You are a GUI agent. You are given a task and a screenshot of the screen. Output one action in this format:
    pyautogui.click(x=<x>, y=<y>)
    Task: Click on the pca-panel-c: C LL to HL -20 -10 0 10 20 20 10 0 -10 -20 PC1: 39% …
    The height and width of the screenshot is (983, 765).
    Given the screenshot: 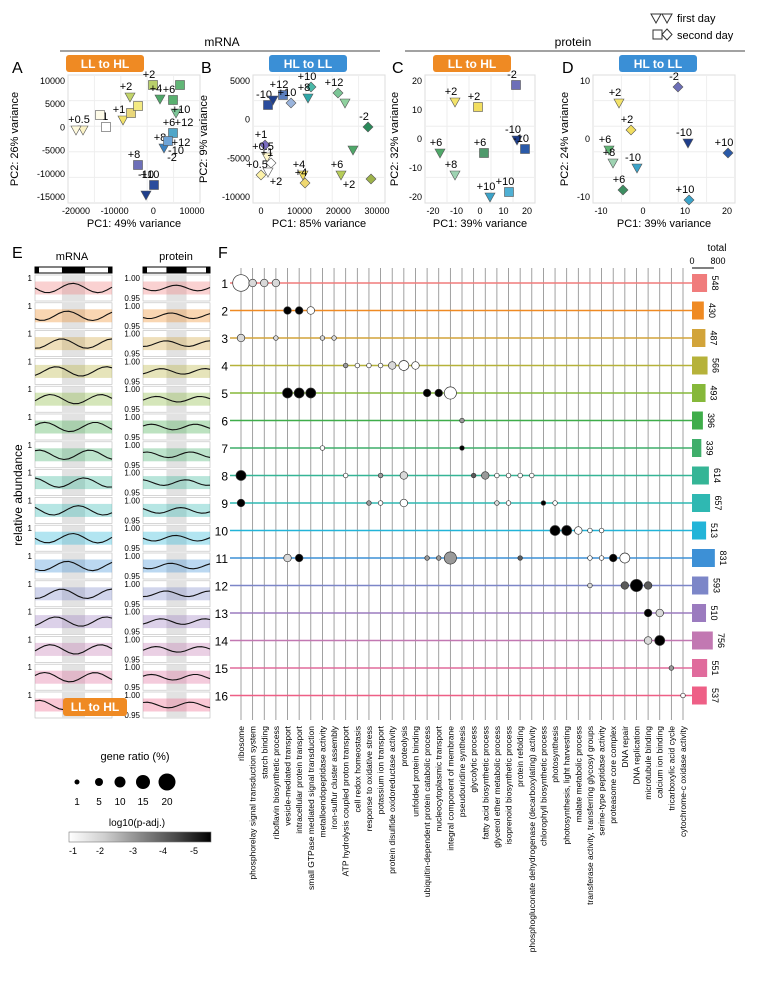 What is the action you would take?
    pyautogui.click(x=462, y=142)
    